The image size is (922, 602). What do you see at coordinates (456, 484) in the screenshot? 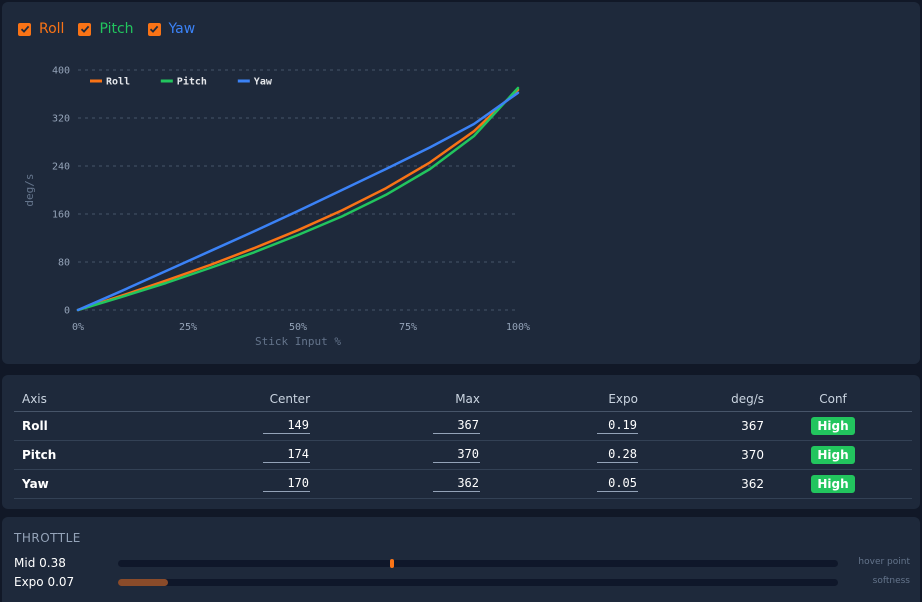
I see `max-input: 362` at bounding box center [456, 484].